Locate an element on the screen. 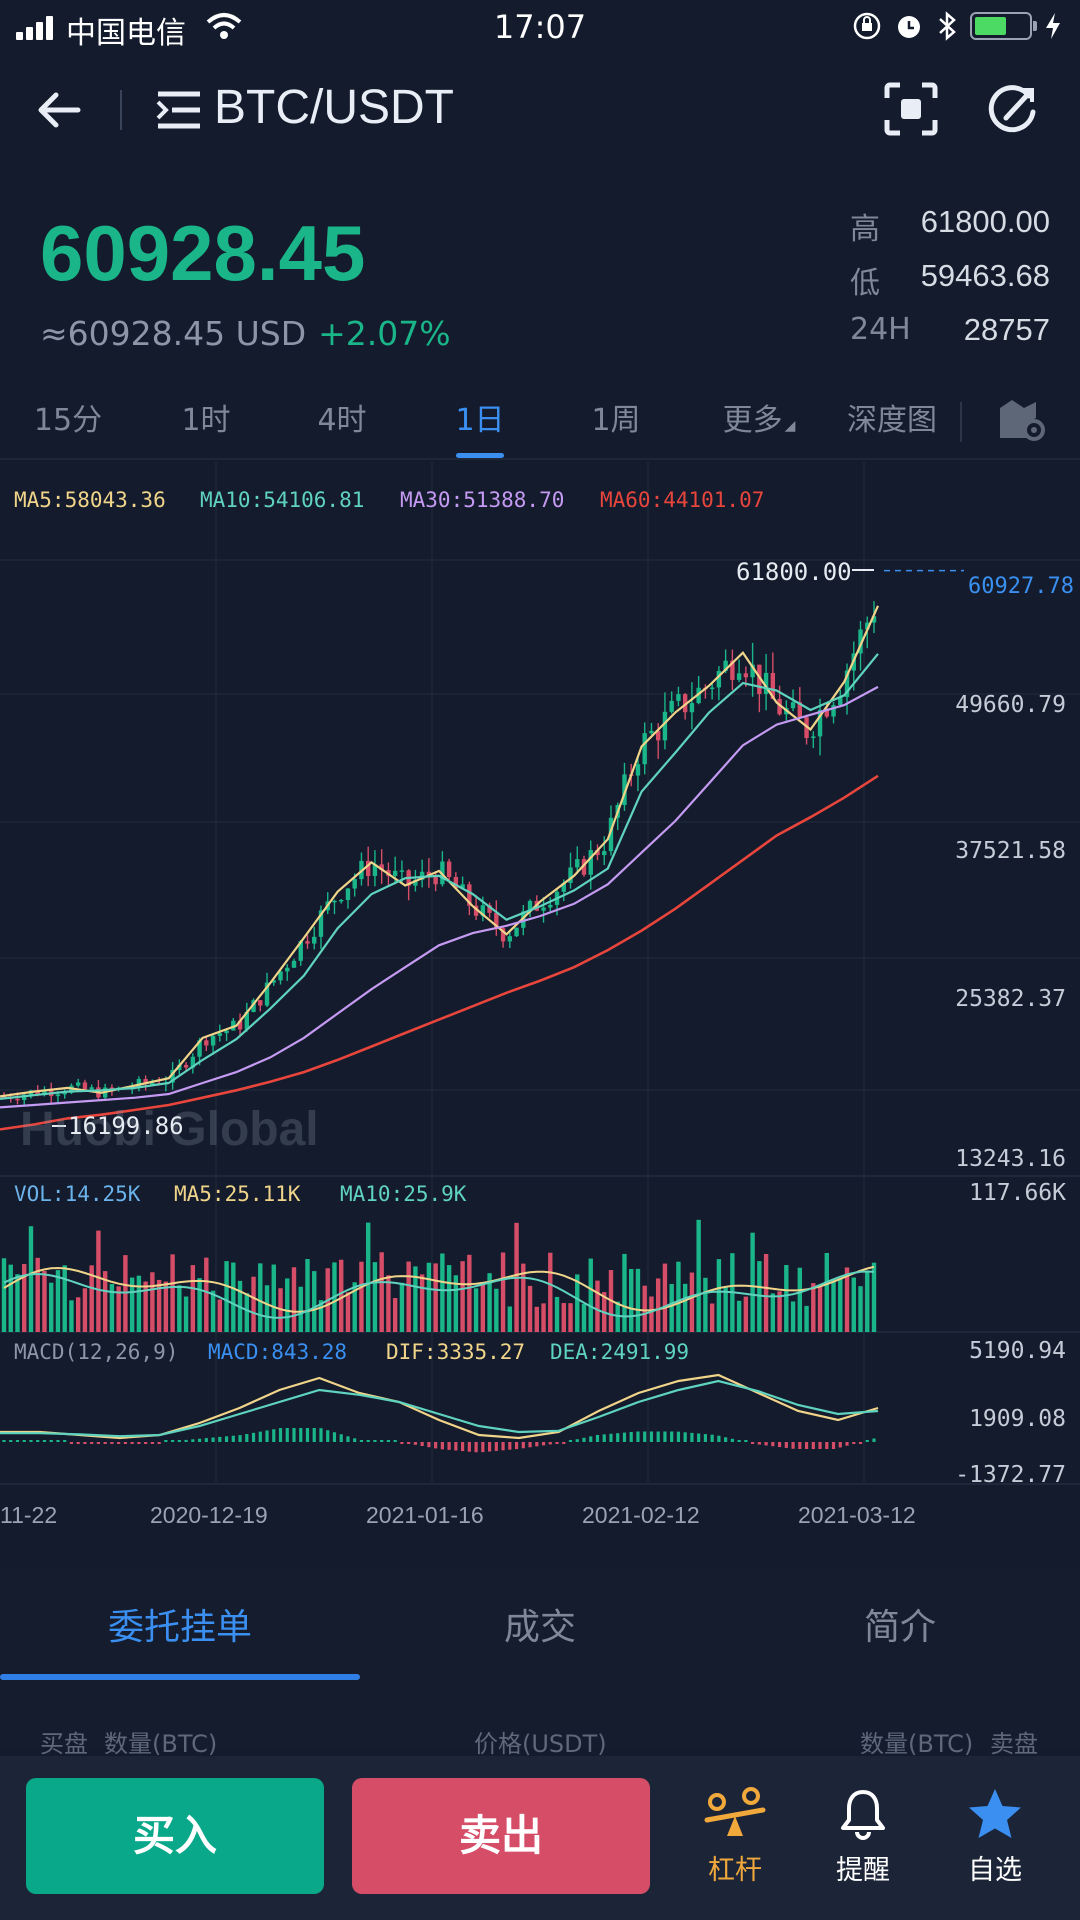  tab-1d: 1日 is located at coordinates (480, 428).